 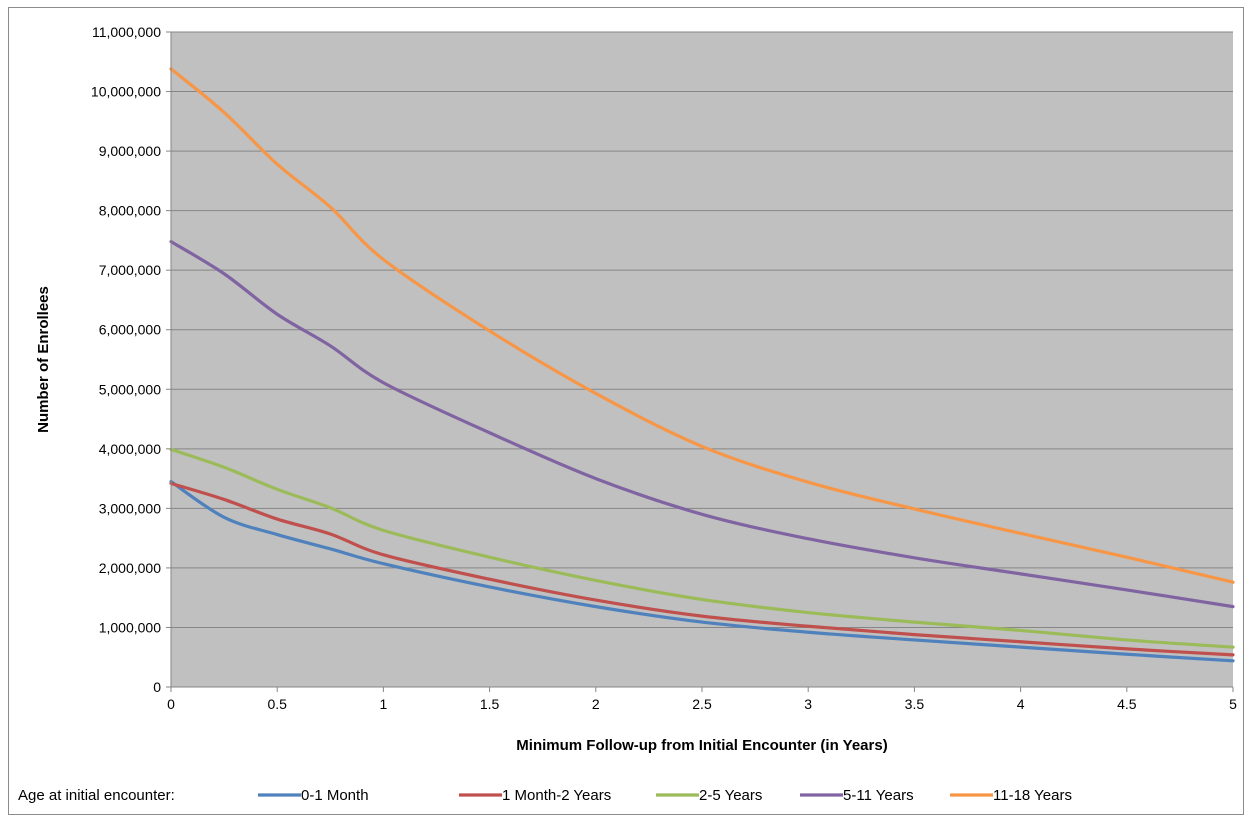 I want to click on y-tick-label: 0, so click(x=157, y=687).